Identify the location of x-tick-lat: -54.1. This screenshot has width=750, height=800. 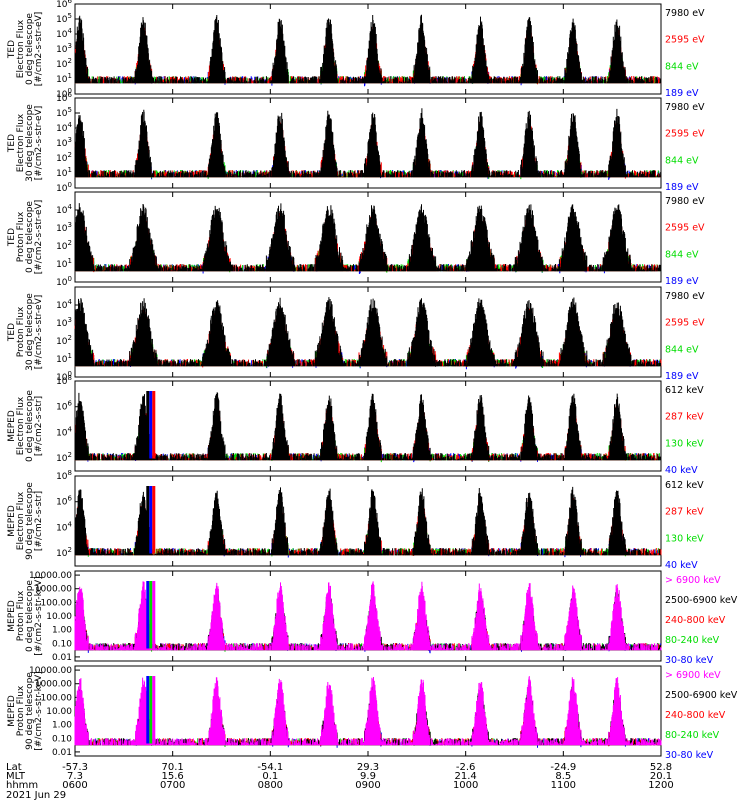
(270, 767).